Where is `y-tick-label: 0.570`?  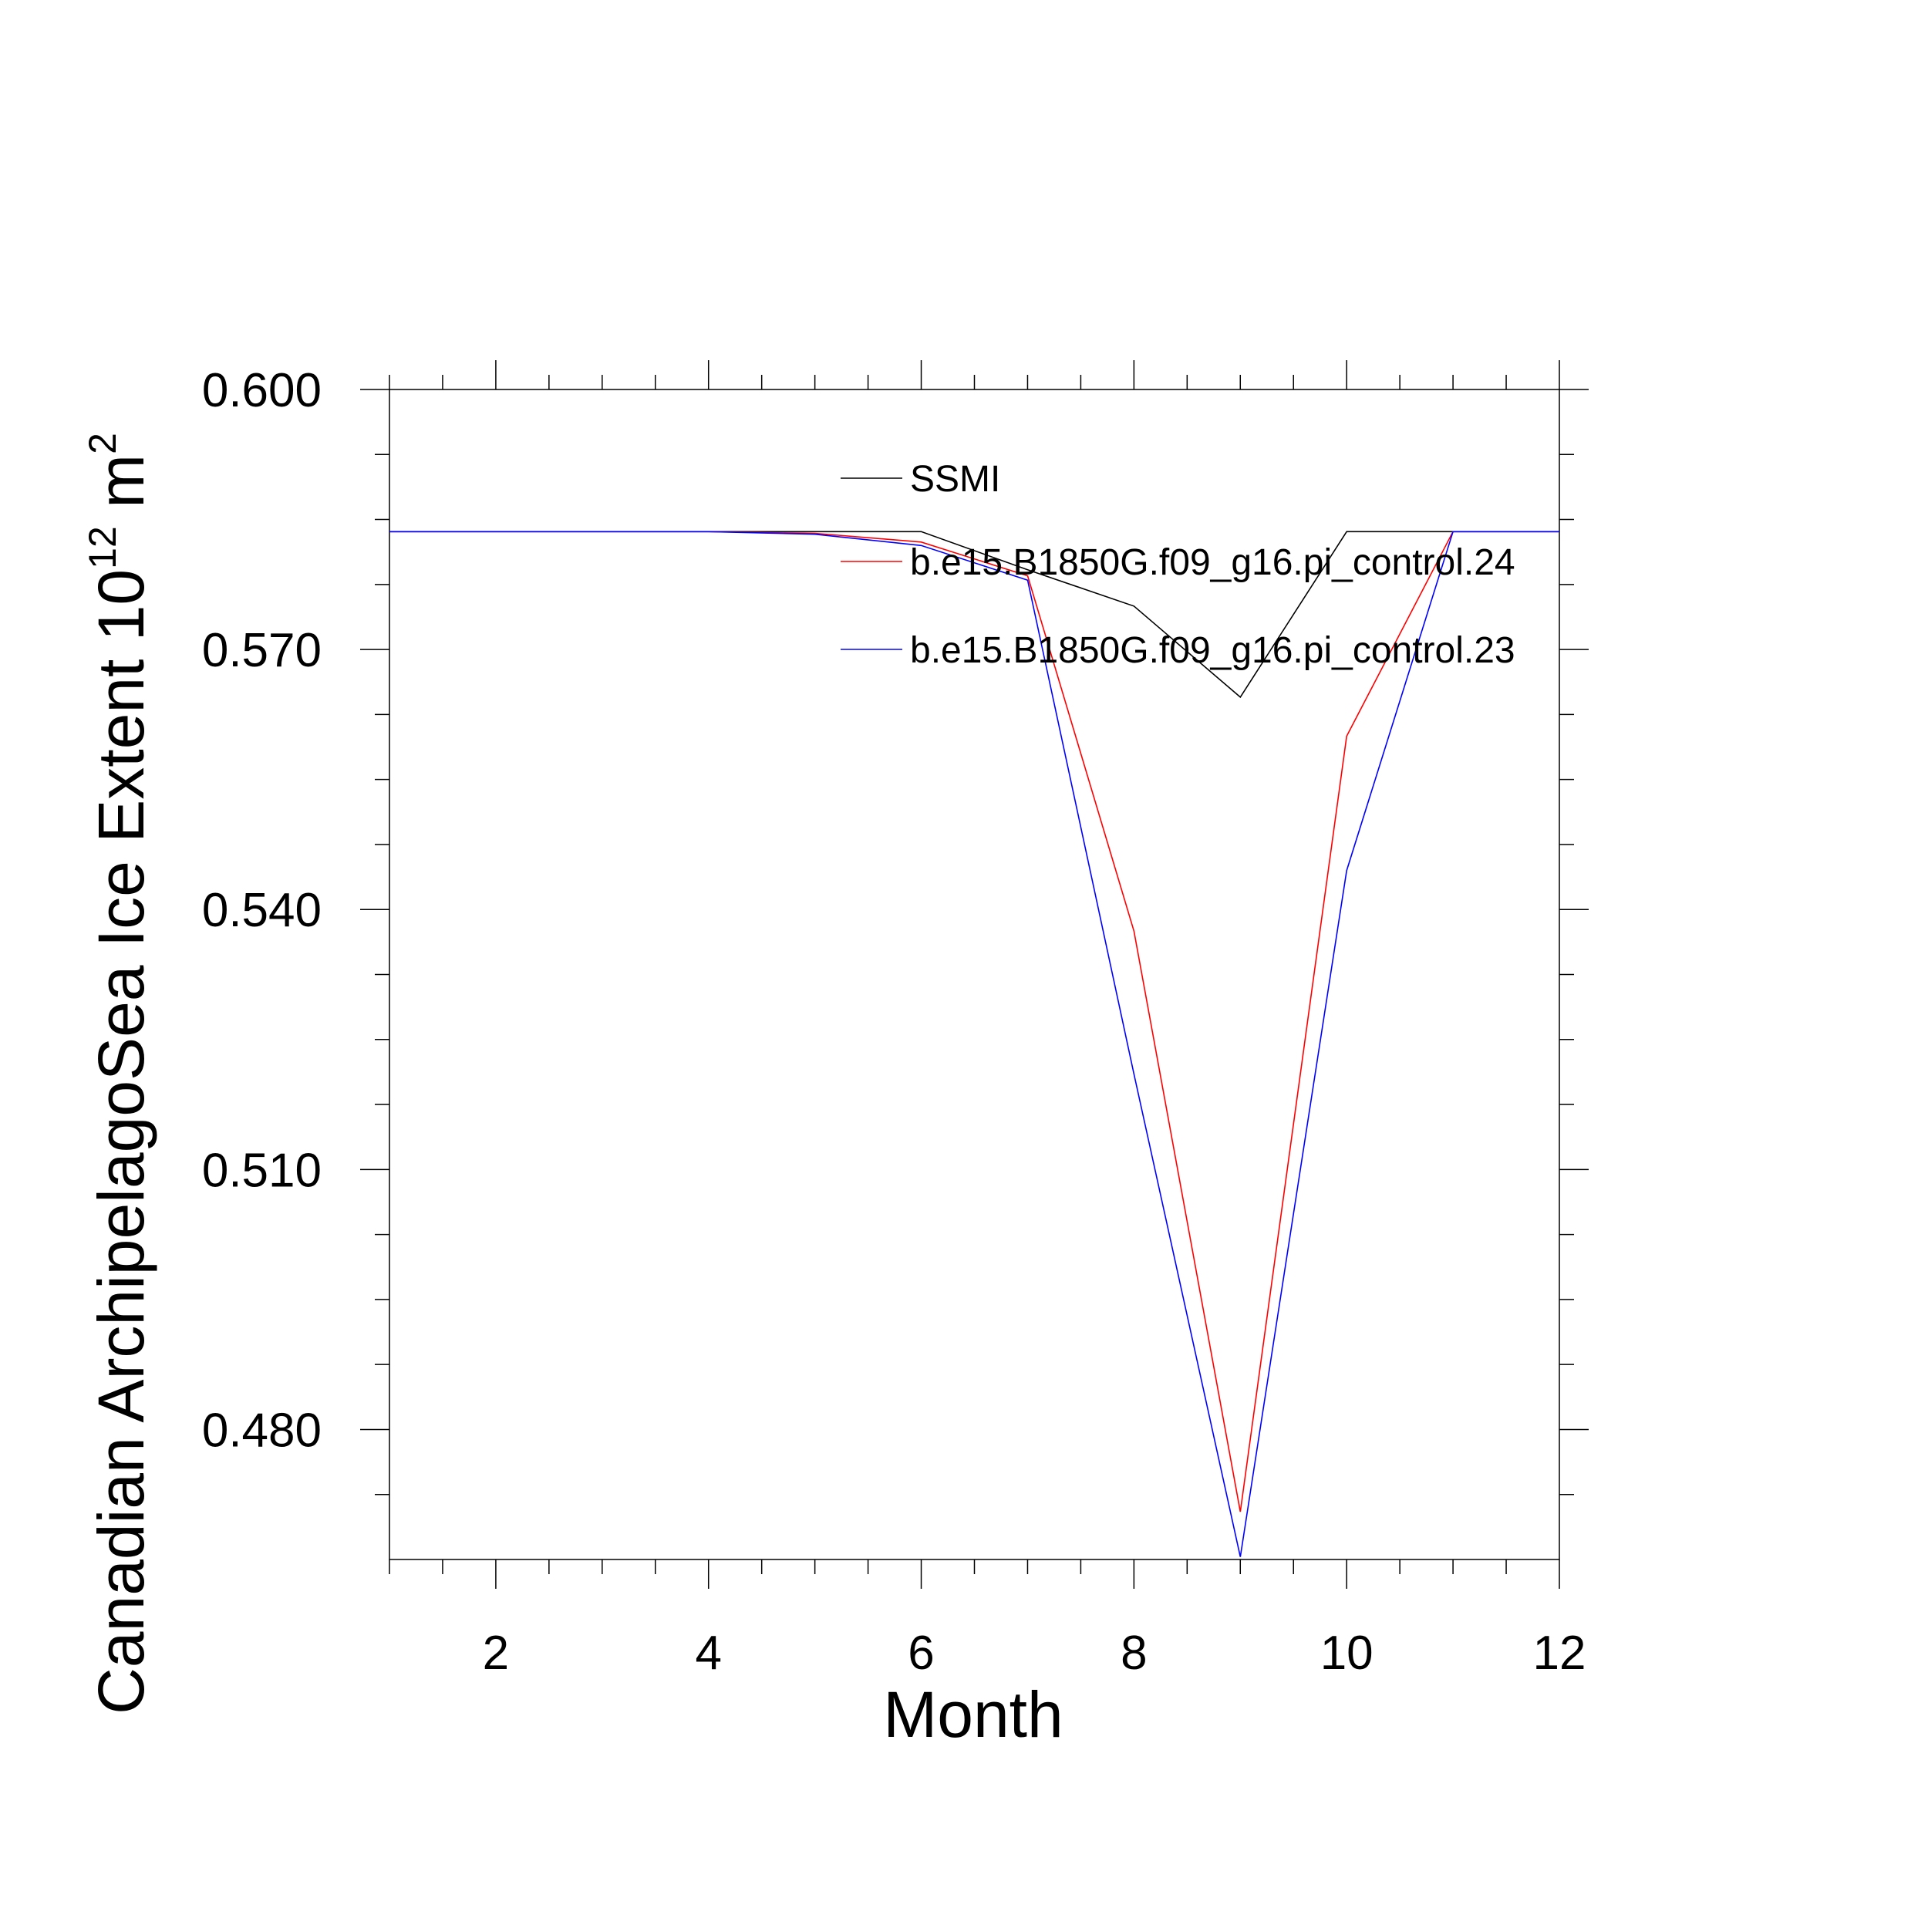 y-tick-label: 0.570 is located at coordinates (262, 650).